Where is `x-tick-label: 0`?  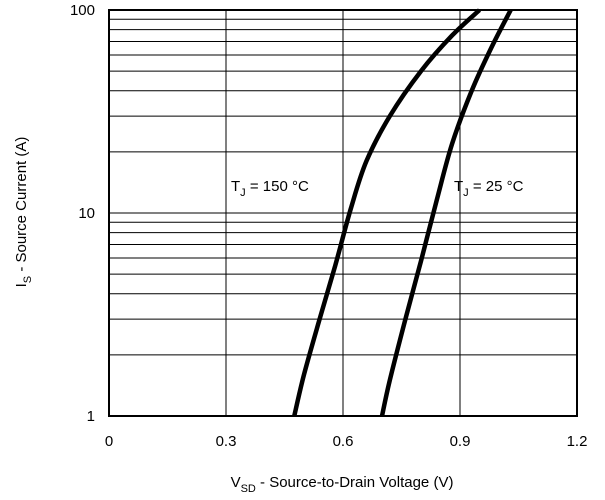
x-tick-label: 0 is located at coordinates (109, 441).